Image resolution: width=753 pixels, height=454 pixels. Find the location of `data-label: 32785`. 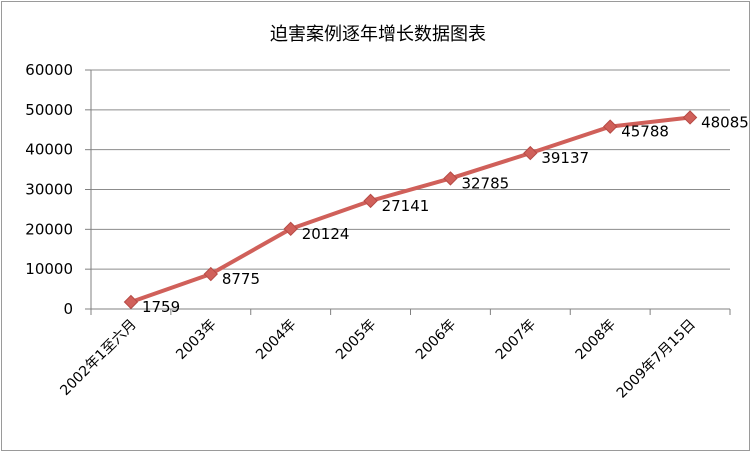

data-label: 32785 is located at coordinates (485, 183).